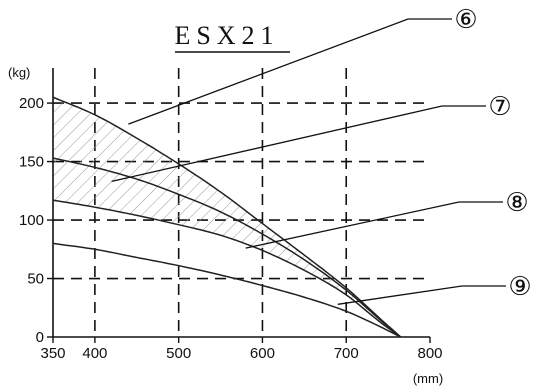  I want to click on x-axis-label: (mm), so click(428, 378).